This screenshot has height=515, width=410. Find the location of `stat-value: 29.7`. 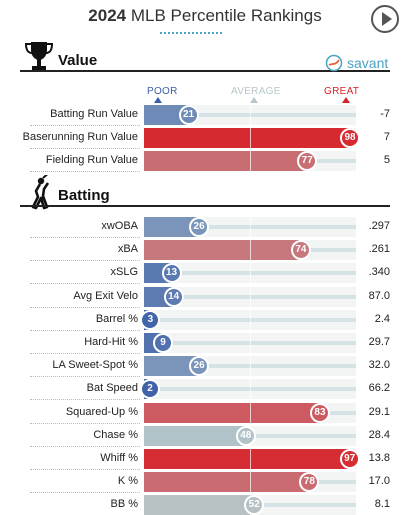

stat-value: 29.7 is located at coordinates (379, 342).